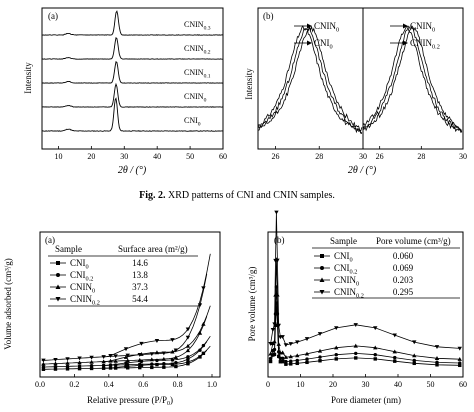  What do you see at coordinates (279, 240) in the screenshot?
I see `pore-b-panel-label: (b)` at bounding box center [279, 240].